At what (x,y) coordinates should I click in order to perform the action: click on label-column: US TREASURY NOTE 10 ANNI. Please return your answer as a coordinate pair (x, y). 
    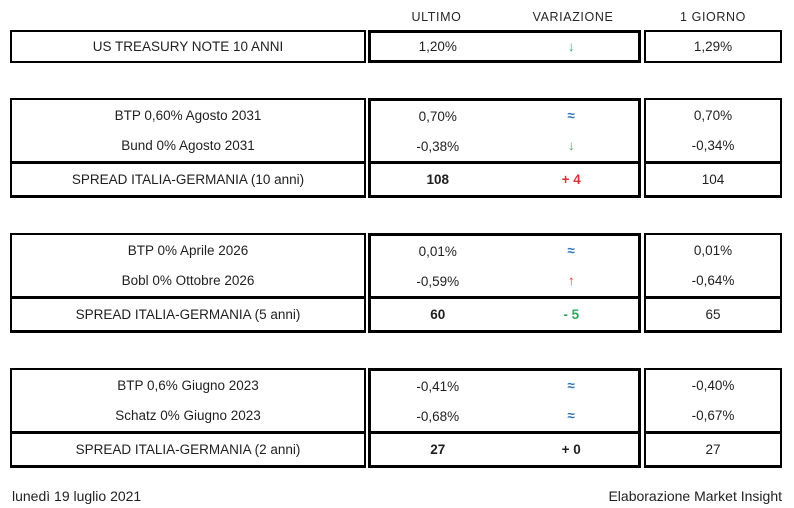
    Looking at the image, I should click on (188, 46).